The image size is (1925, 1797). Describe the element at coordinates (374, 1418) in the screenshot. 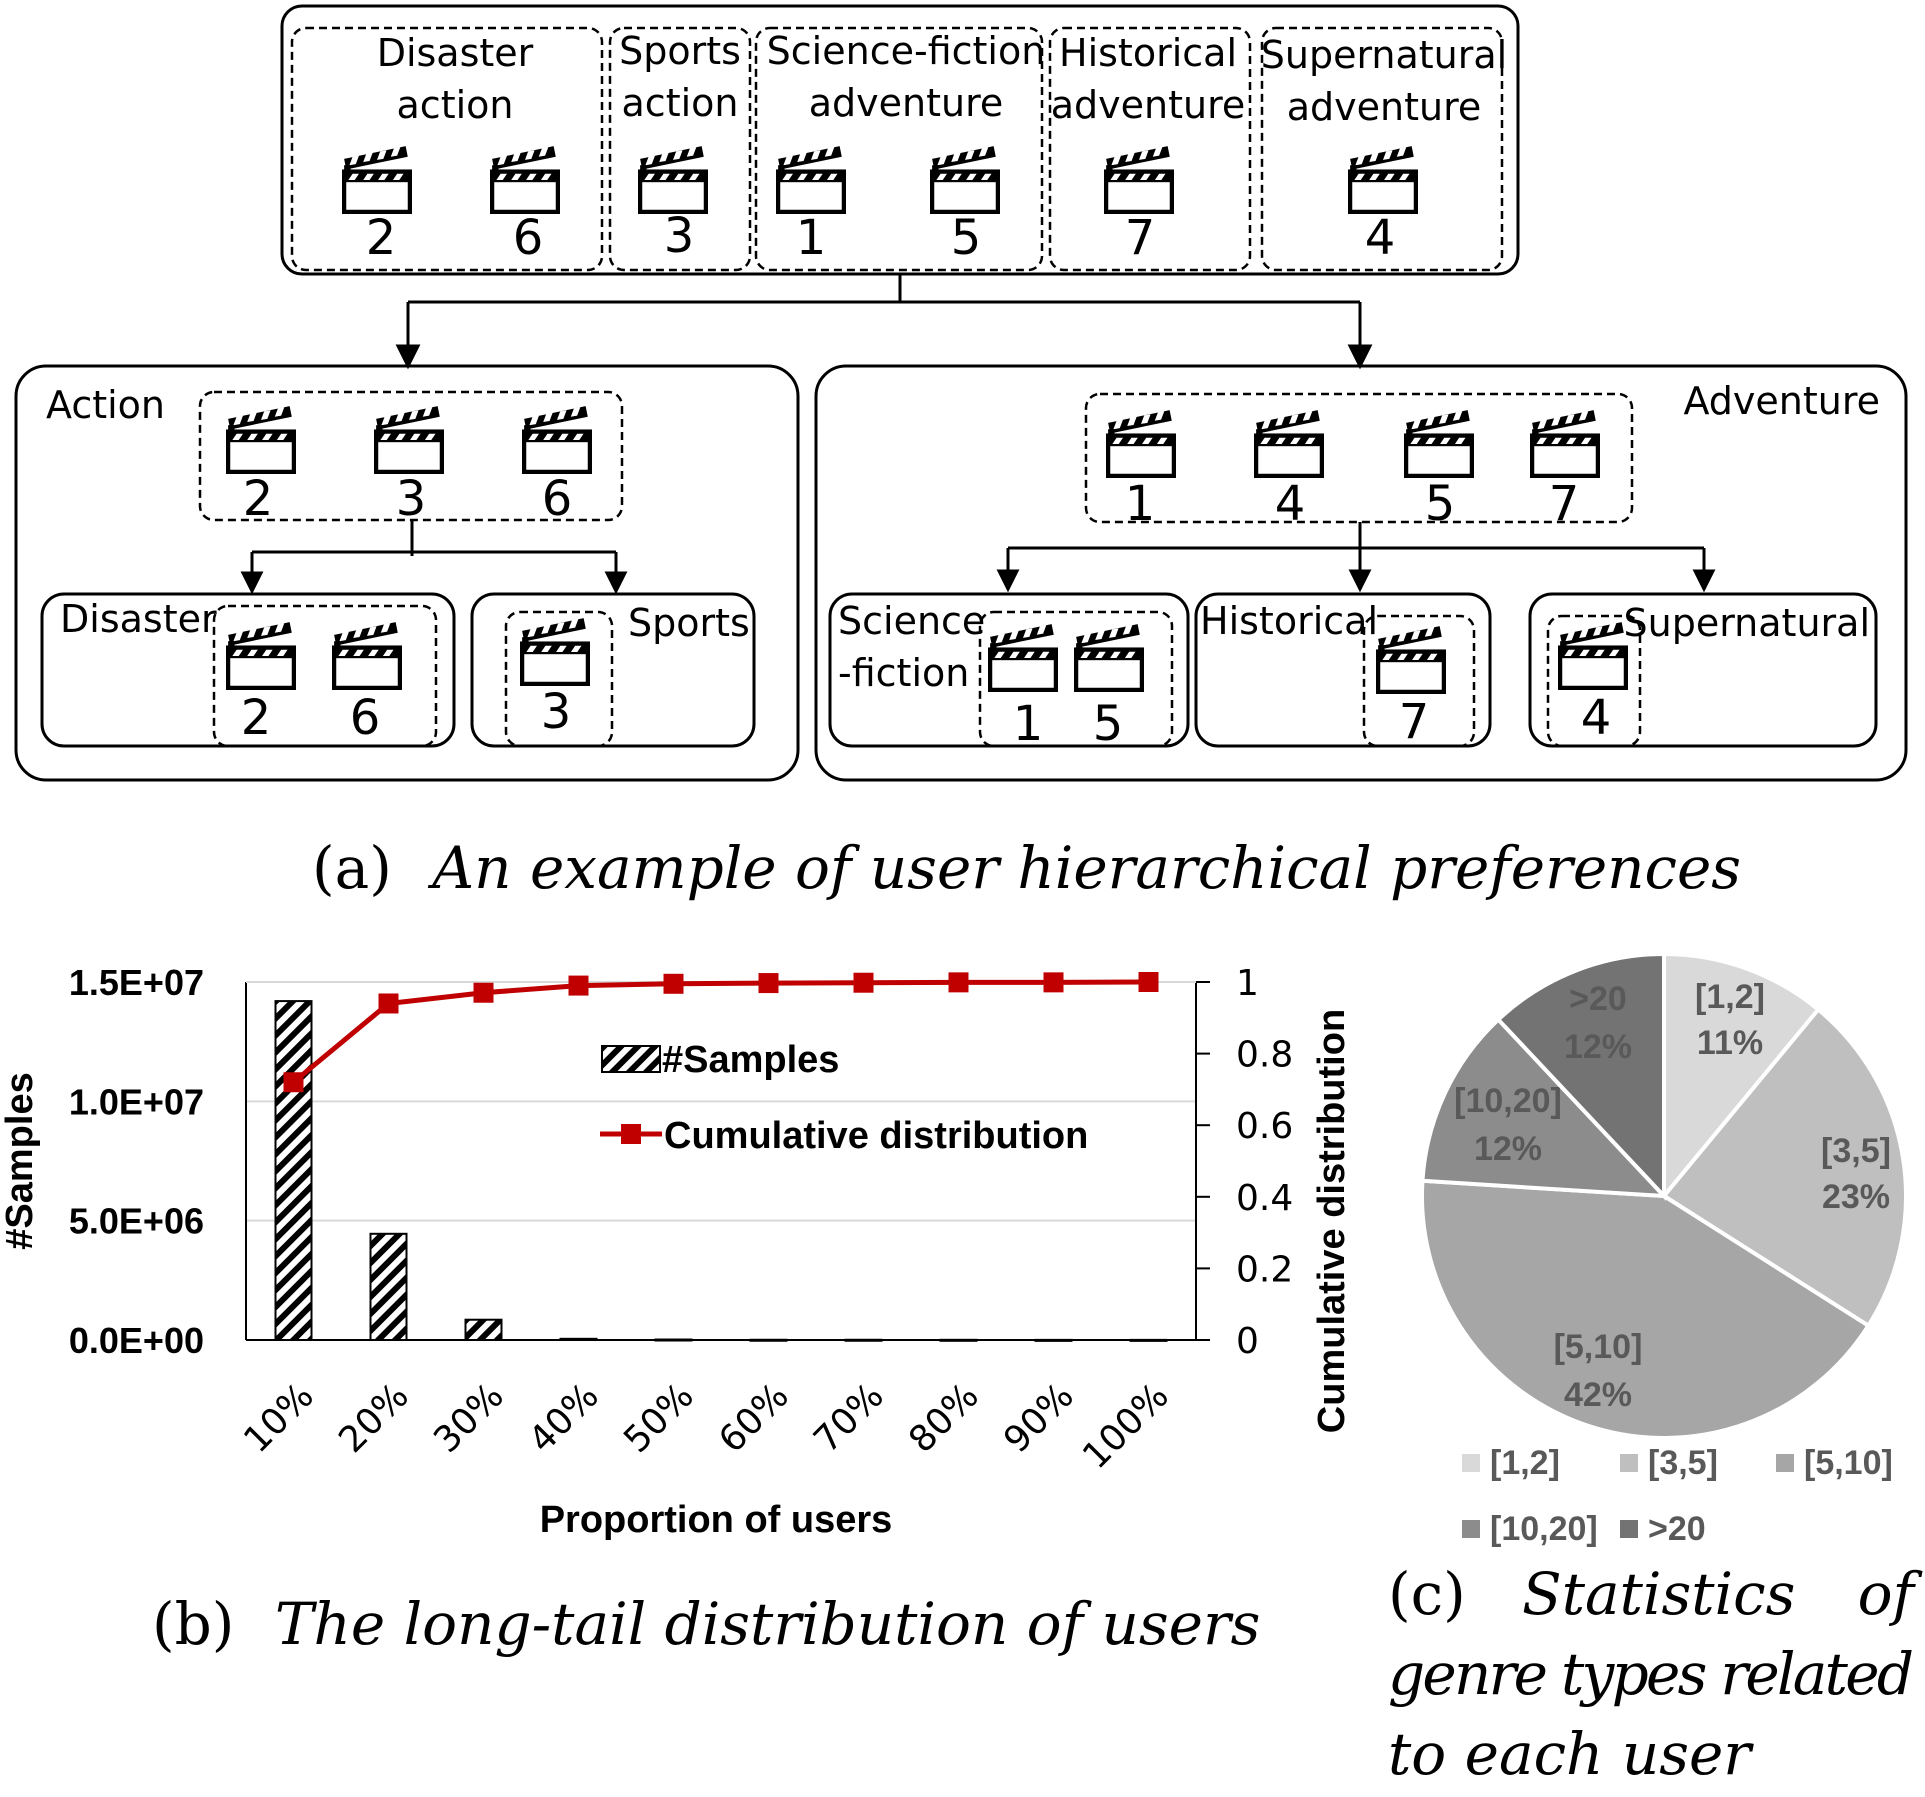

I see `x-tick-label: 20%` at that location.